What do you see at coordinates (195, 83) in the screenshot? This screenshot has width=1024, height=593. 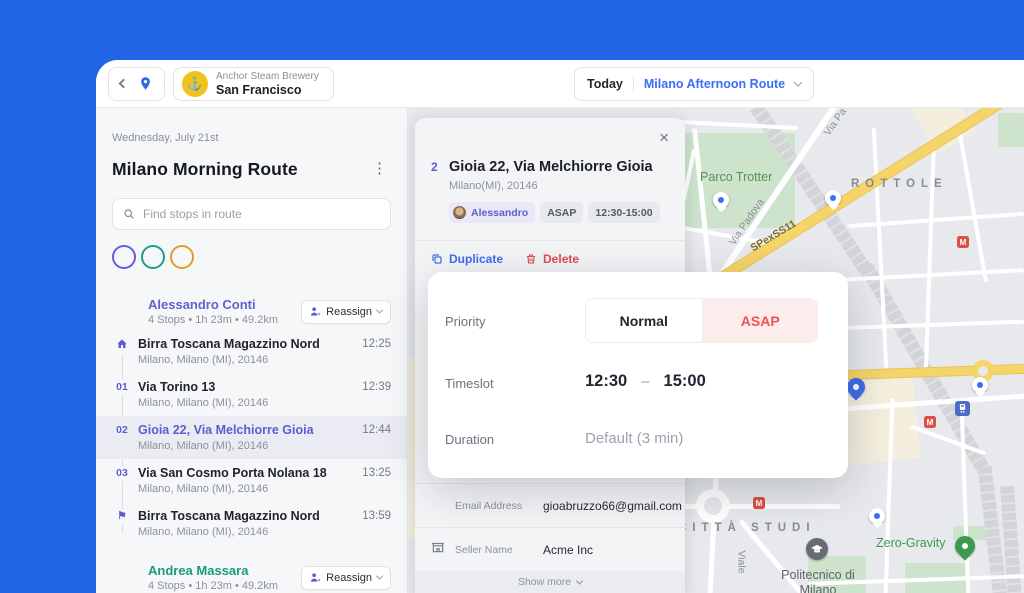 I see `brand-logo-icon: ⚓` at bounding box center [195, 83].